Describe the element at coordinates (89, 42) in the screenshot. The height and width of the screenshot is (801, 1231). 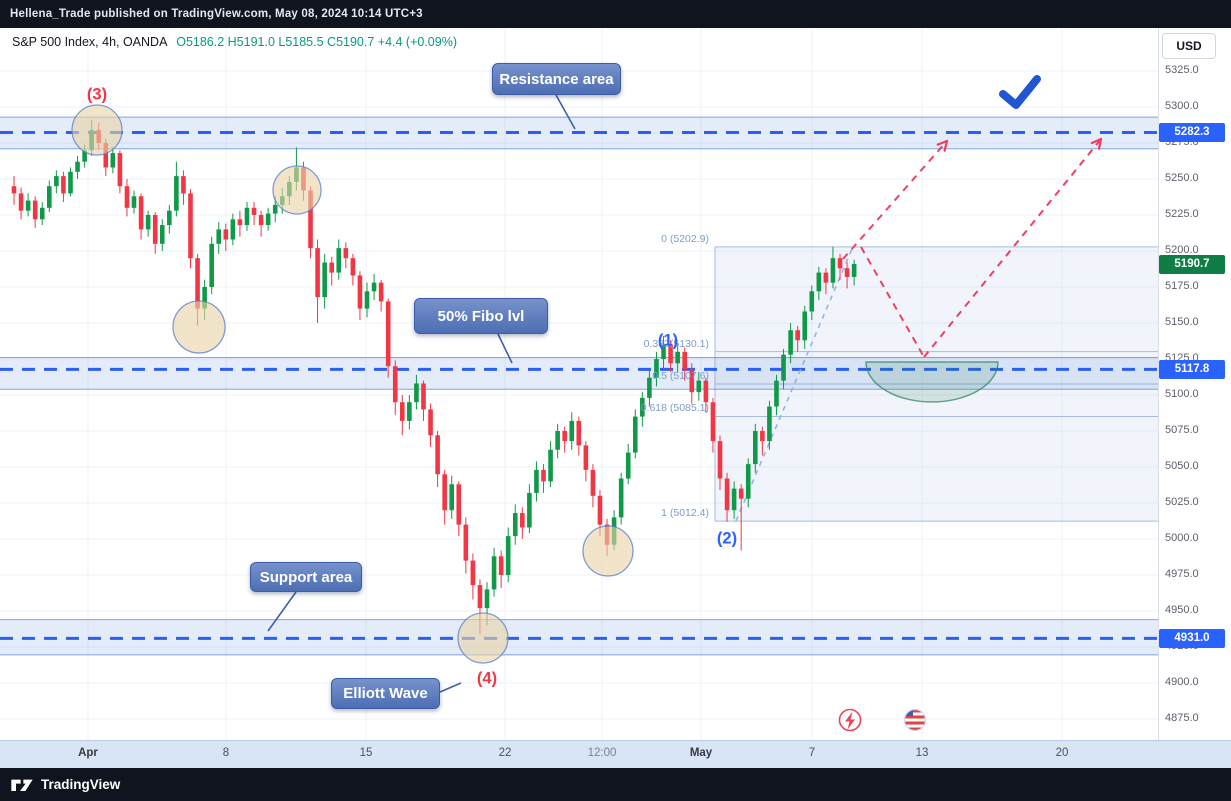
I see `symbol-title: S&P 500 Index, 4h, OANDA` at that location.